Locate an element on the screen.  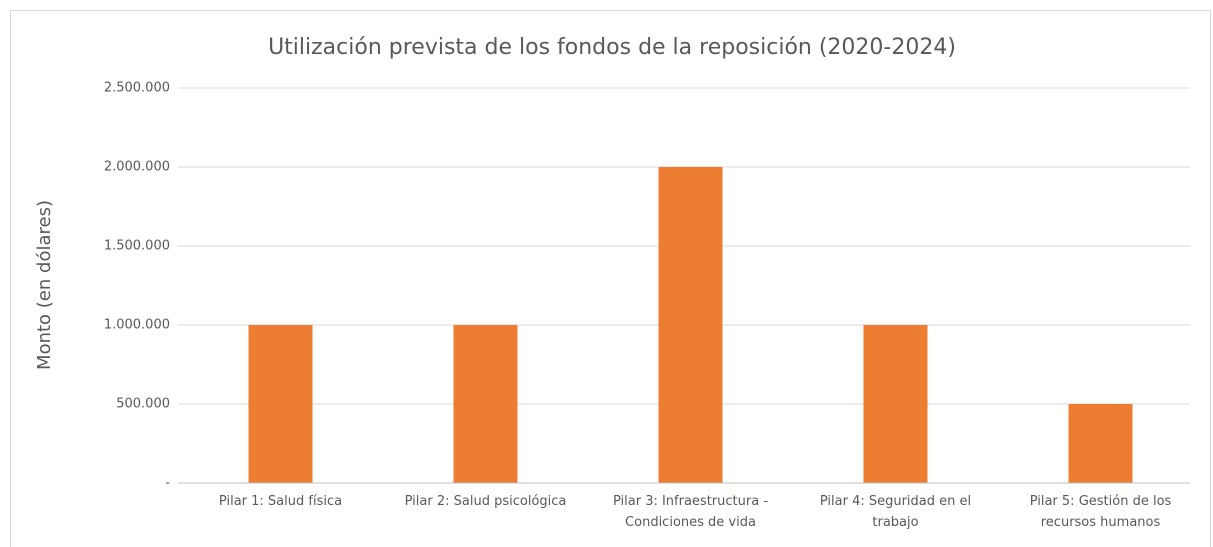
y-tick-label: 2.000.000 is located at coordinates (137, 167).